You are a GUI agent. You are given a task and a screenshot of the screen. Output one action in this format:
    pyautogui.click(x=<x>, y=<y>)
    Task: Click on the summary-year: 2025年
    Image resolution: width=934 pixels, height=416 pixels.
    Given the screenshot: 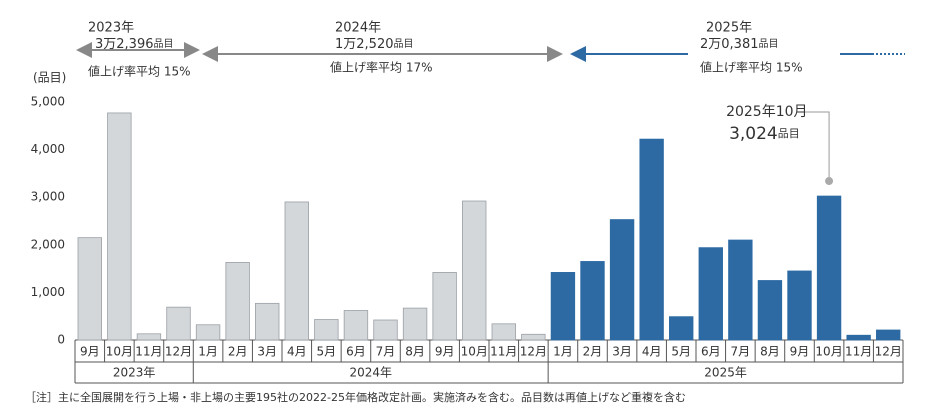 What is the action you would take?
    pyautogui.click(x=729, y=28)
    